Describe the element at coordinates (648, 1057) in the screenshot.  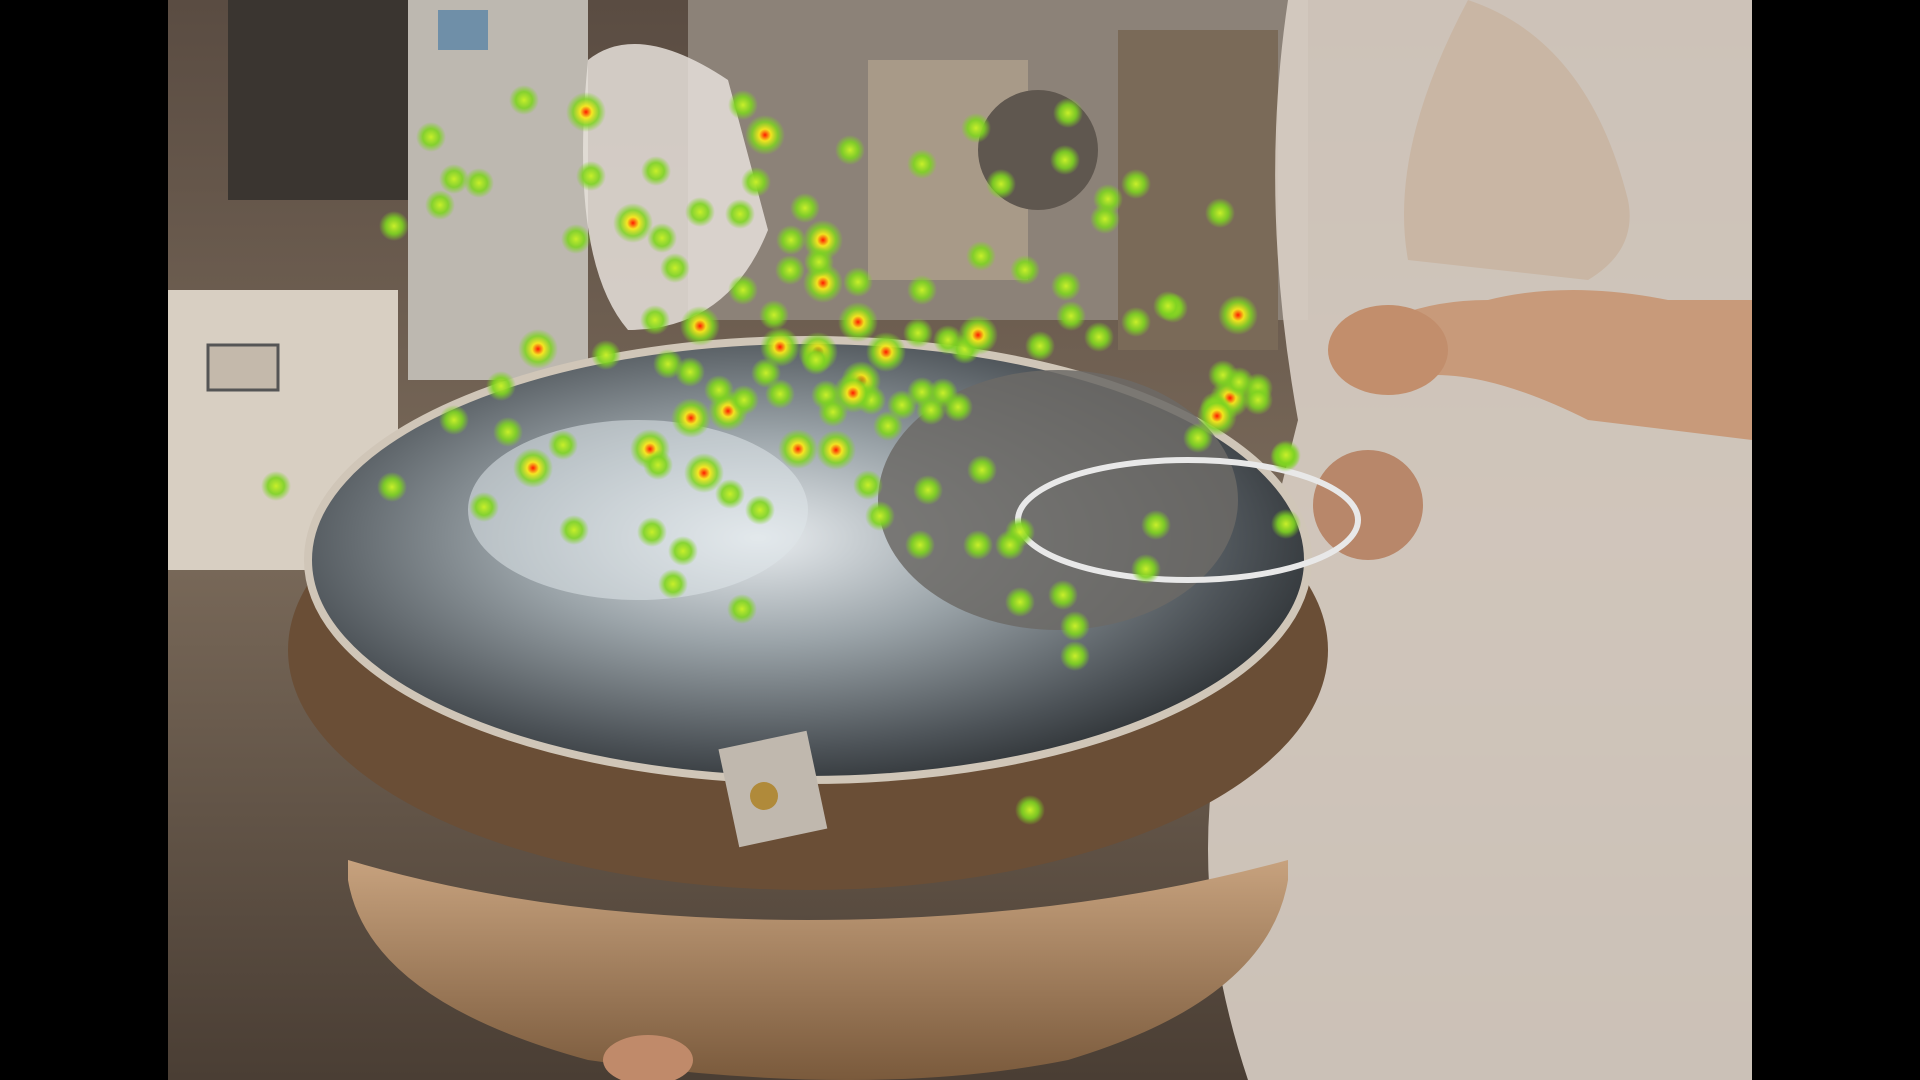
I see `worker-hand-bottom-left` at that location.